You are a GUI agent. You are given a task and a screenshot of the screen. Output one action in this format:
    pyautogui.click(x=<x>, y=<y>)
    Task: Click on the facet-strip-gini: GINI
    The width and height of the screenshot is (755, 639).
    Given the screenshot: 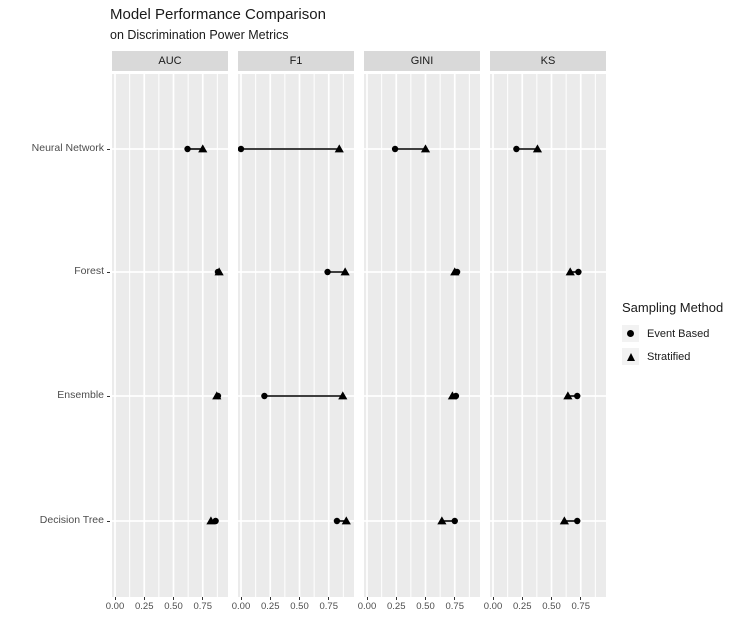 What is the action you would take?
    pyautogui.click(x=422, y=61)
    